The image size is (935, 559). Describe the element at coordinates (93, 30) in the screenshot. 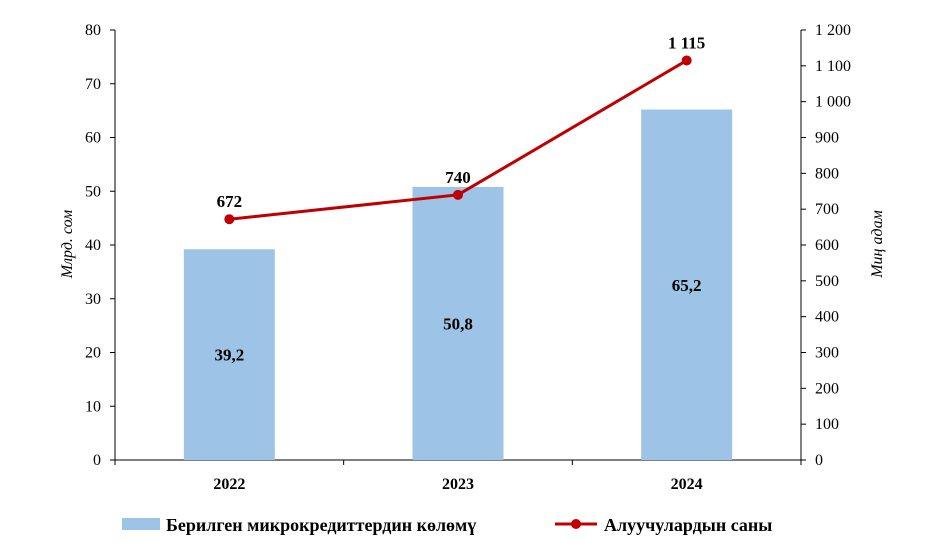

I see `left-tick-label: 80` at that location.